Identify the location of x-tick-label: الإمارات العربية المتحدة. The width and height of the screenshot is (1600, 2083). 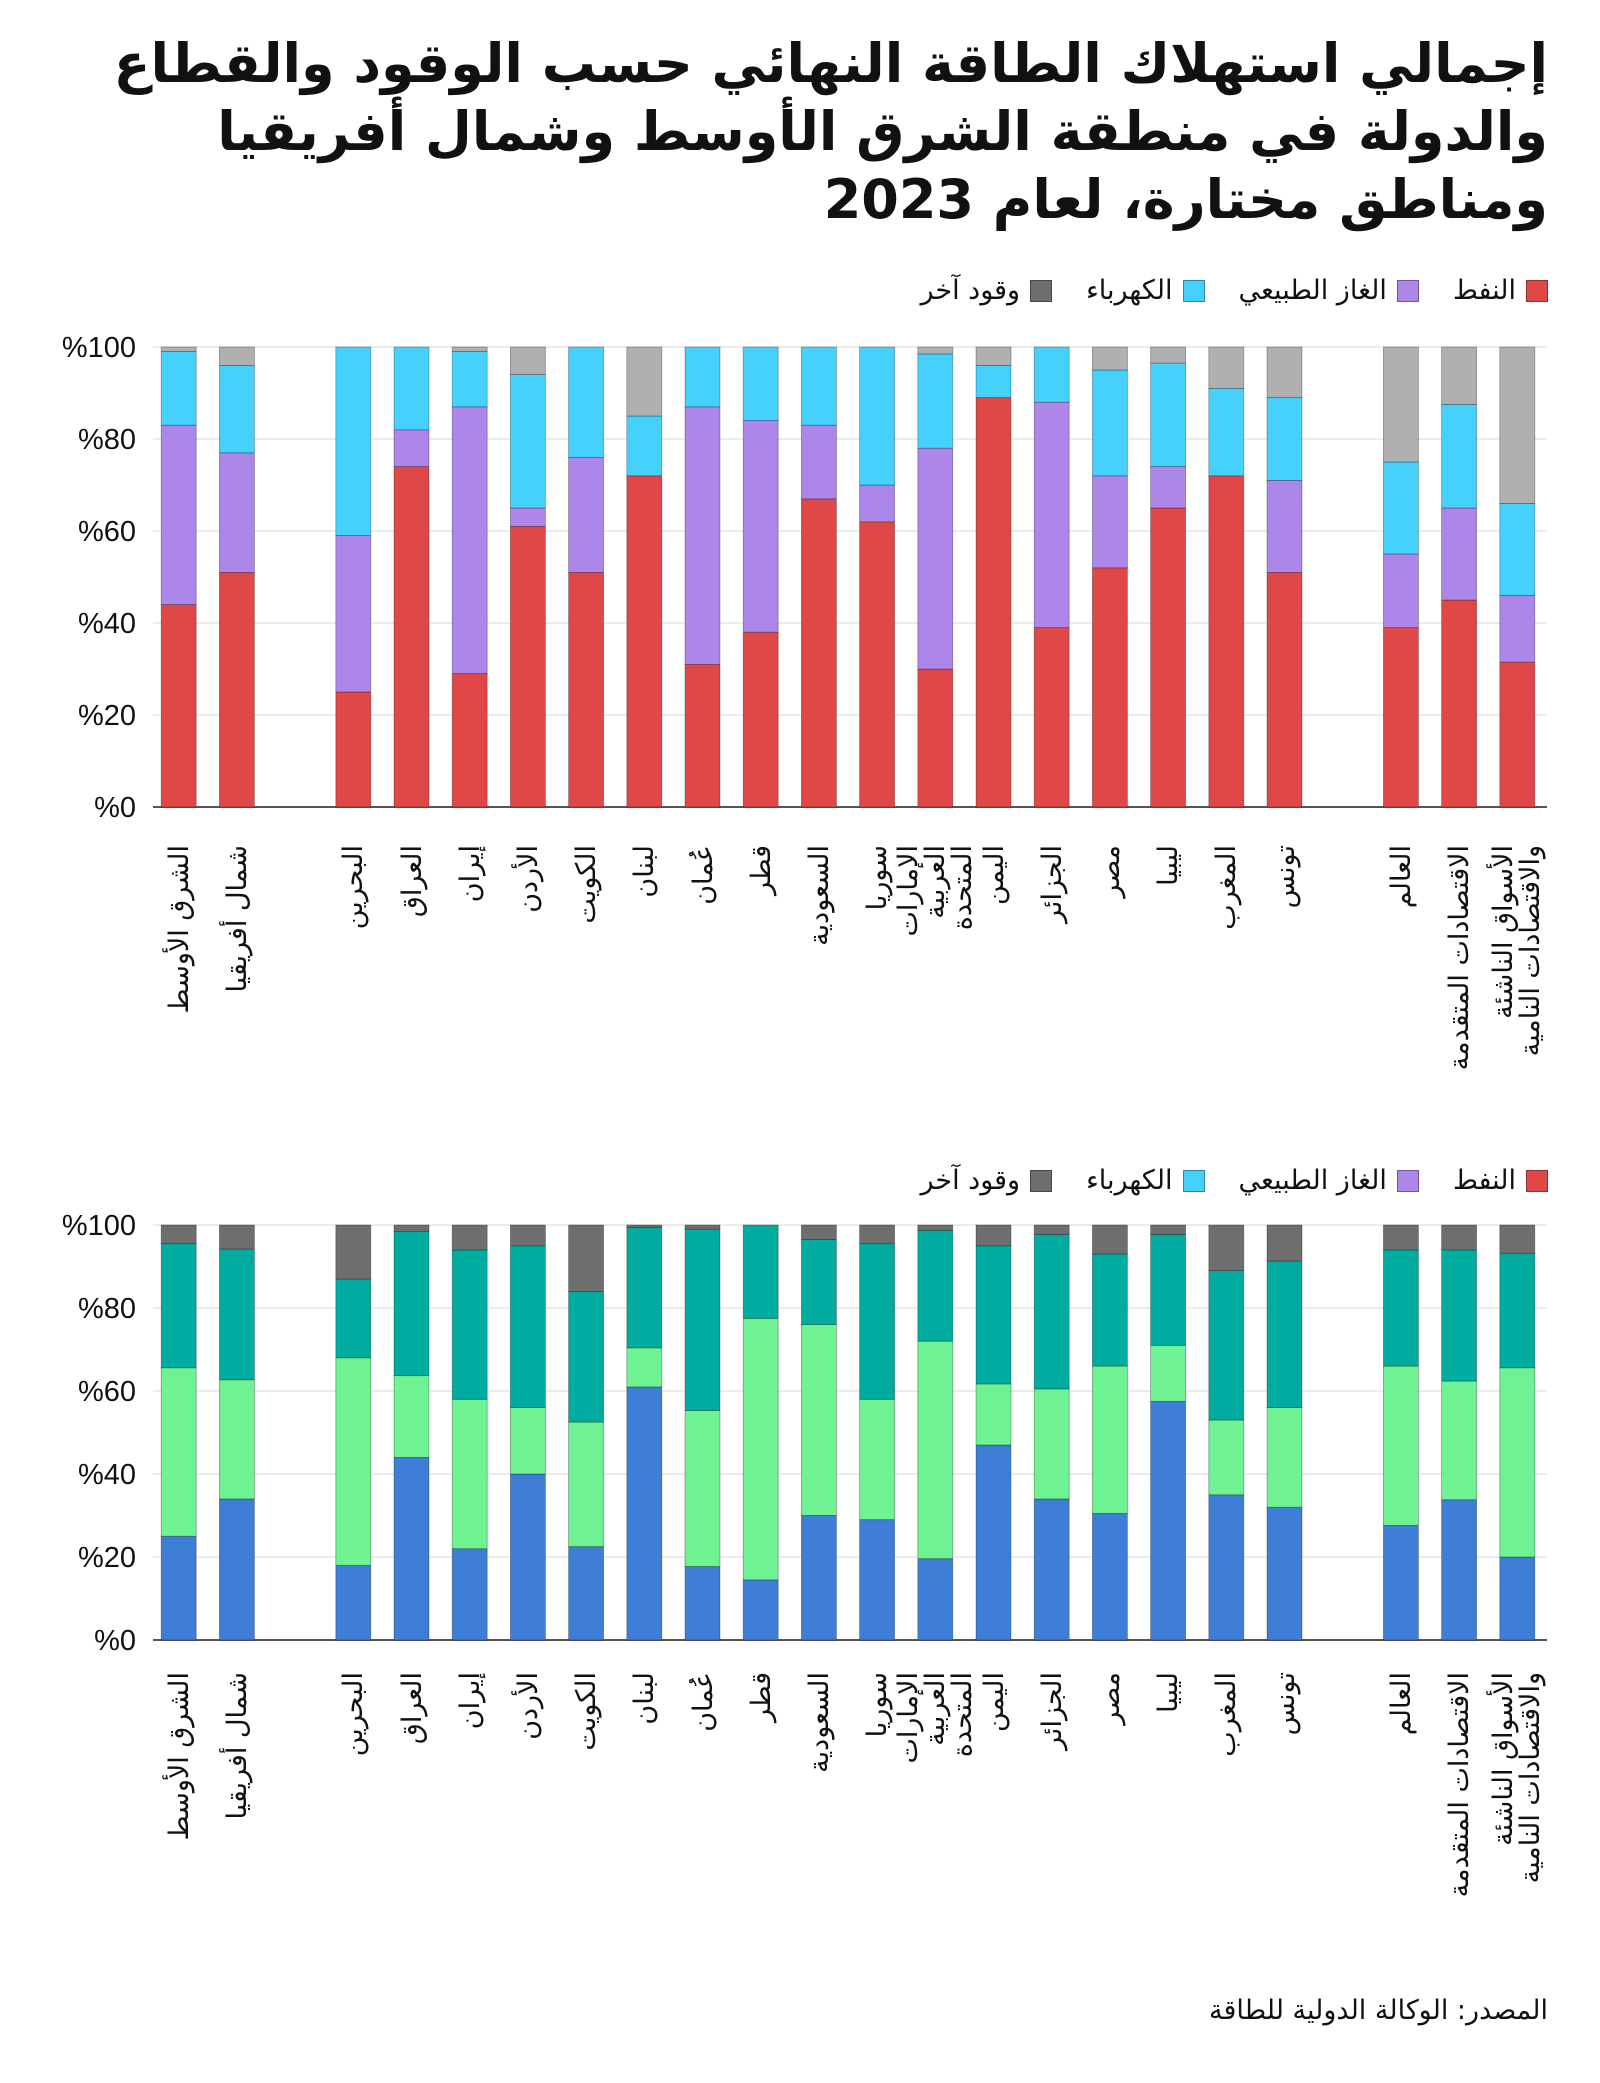
(935, 1837).